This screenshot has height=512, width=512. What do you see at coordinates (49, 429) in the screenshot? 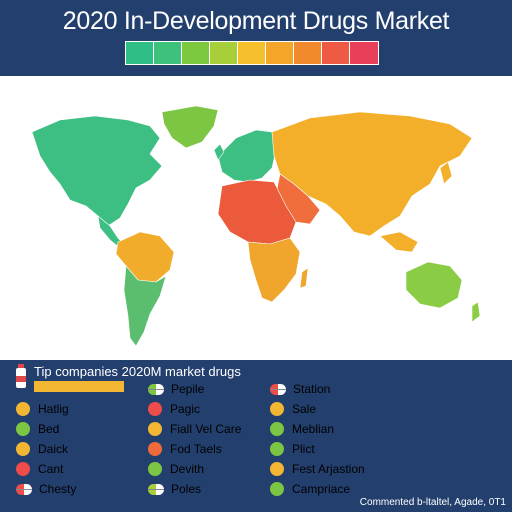
I see `legend-item-label: Bed` at bounding box center [49, 429].